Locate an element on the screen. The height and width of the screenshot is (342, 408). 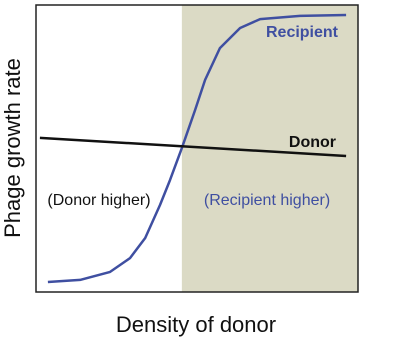
annotation: (Donor higher) is located at coordinates (98, 200).